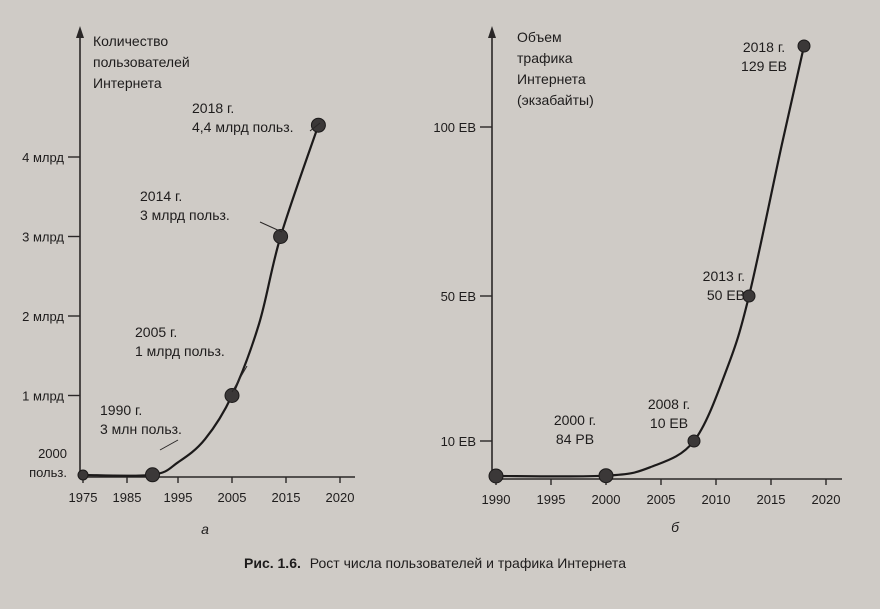 The width and height of the screenshot is (880, 609). I want to click on x-tick-label: 2010, so click(716, 499).